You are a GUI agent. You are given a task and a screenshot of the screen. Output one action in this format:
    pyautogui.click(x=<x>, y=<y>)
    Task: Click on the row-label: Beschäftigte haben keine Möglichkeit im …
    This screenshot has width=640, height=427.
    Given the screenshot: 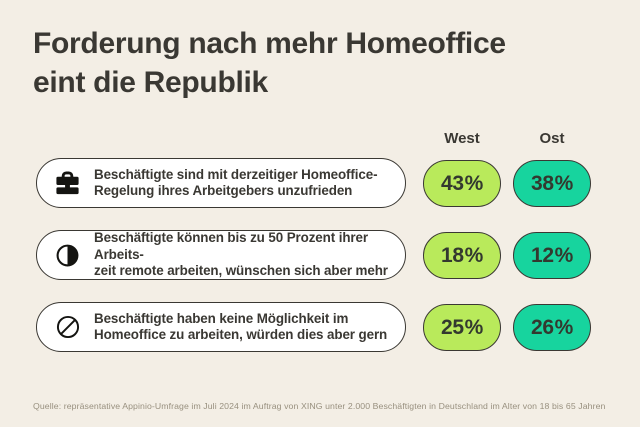 What is the action you would take?
    pyautogui.click(x=240, y=327)
    